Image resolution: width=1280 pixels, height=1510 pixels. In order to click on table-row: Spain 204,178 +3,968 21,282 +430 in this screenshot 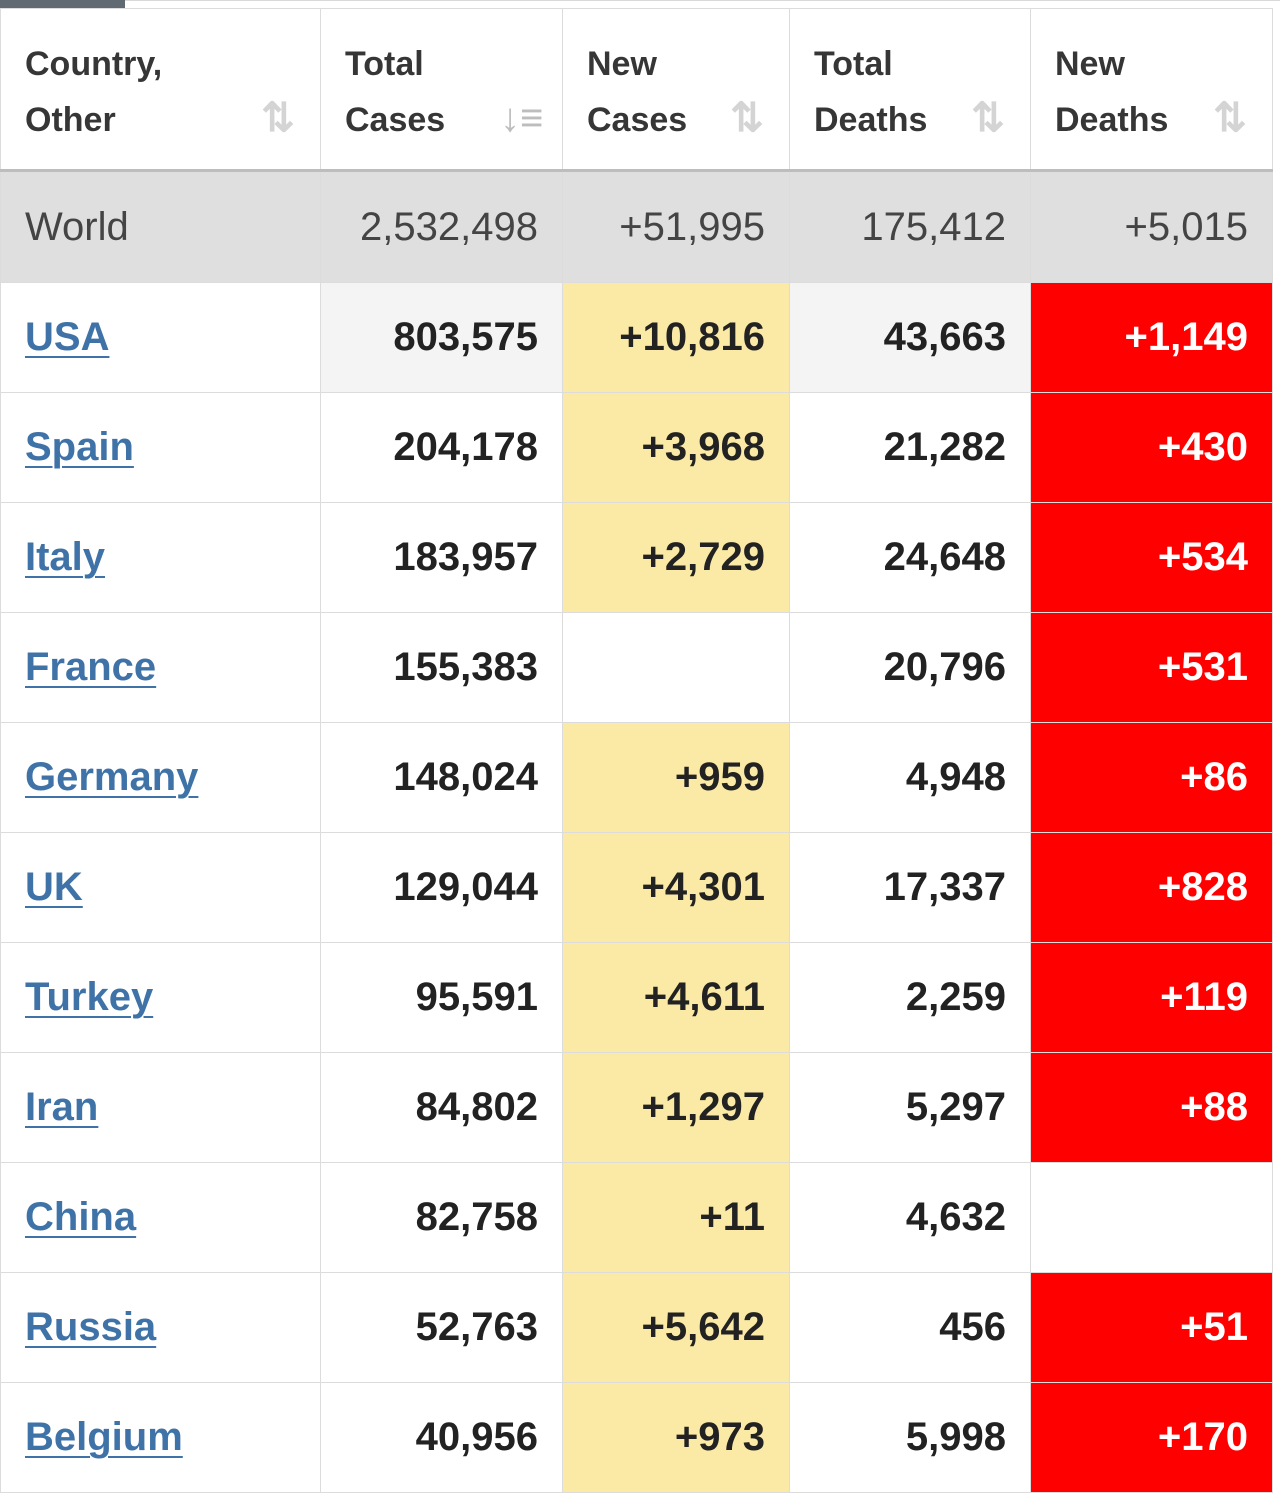, I will do `click(636, 447)`.